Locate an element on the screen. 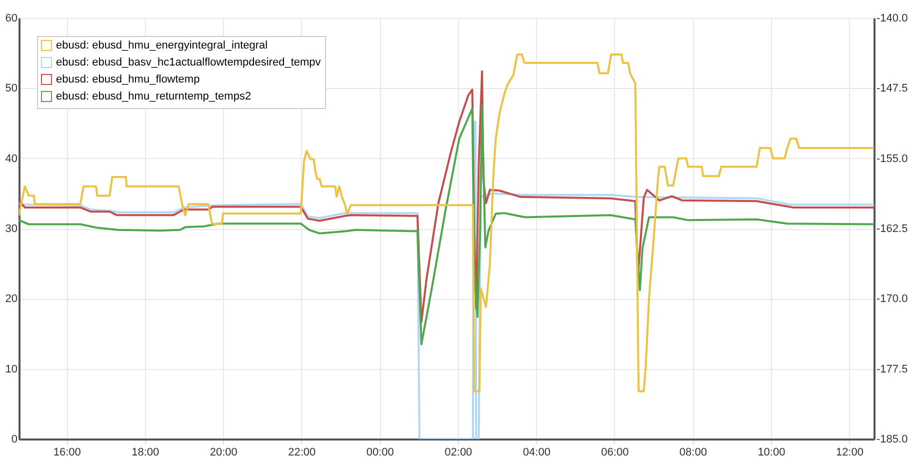 The image size is (916, 463). y2-tick-label: -185.0 is located at coordinates (892, 440).